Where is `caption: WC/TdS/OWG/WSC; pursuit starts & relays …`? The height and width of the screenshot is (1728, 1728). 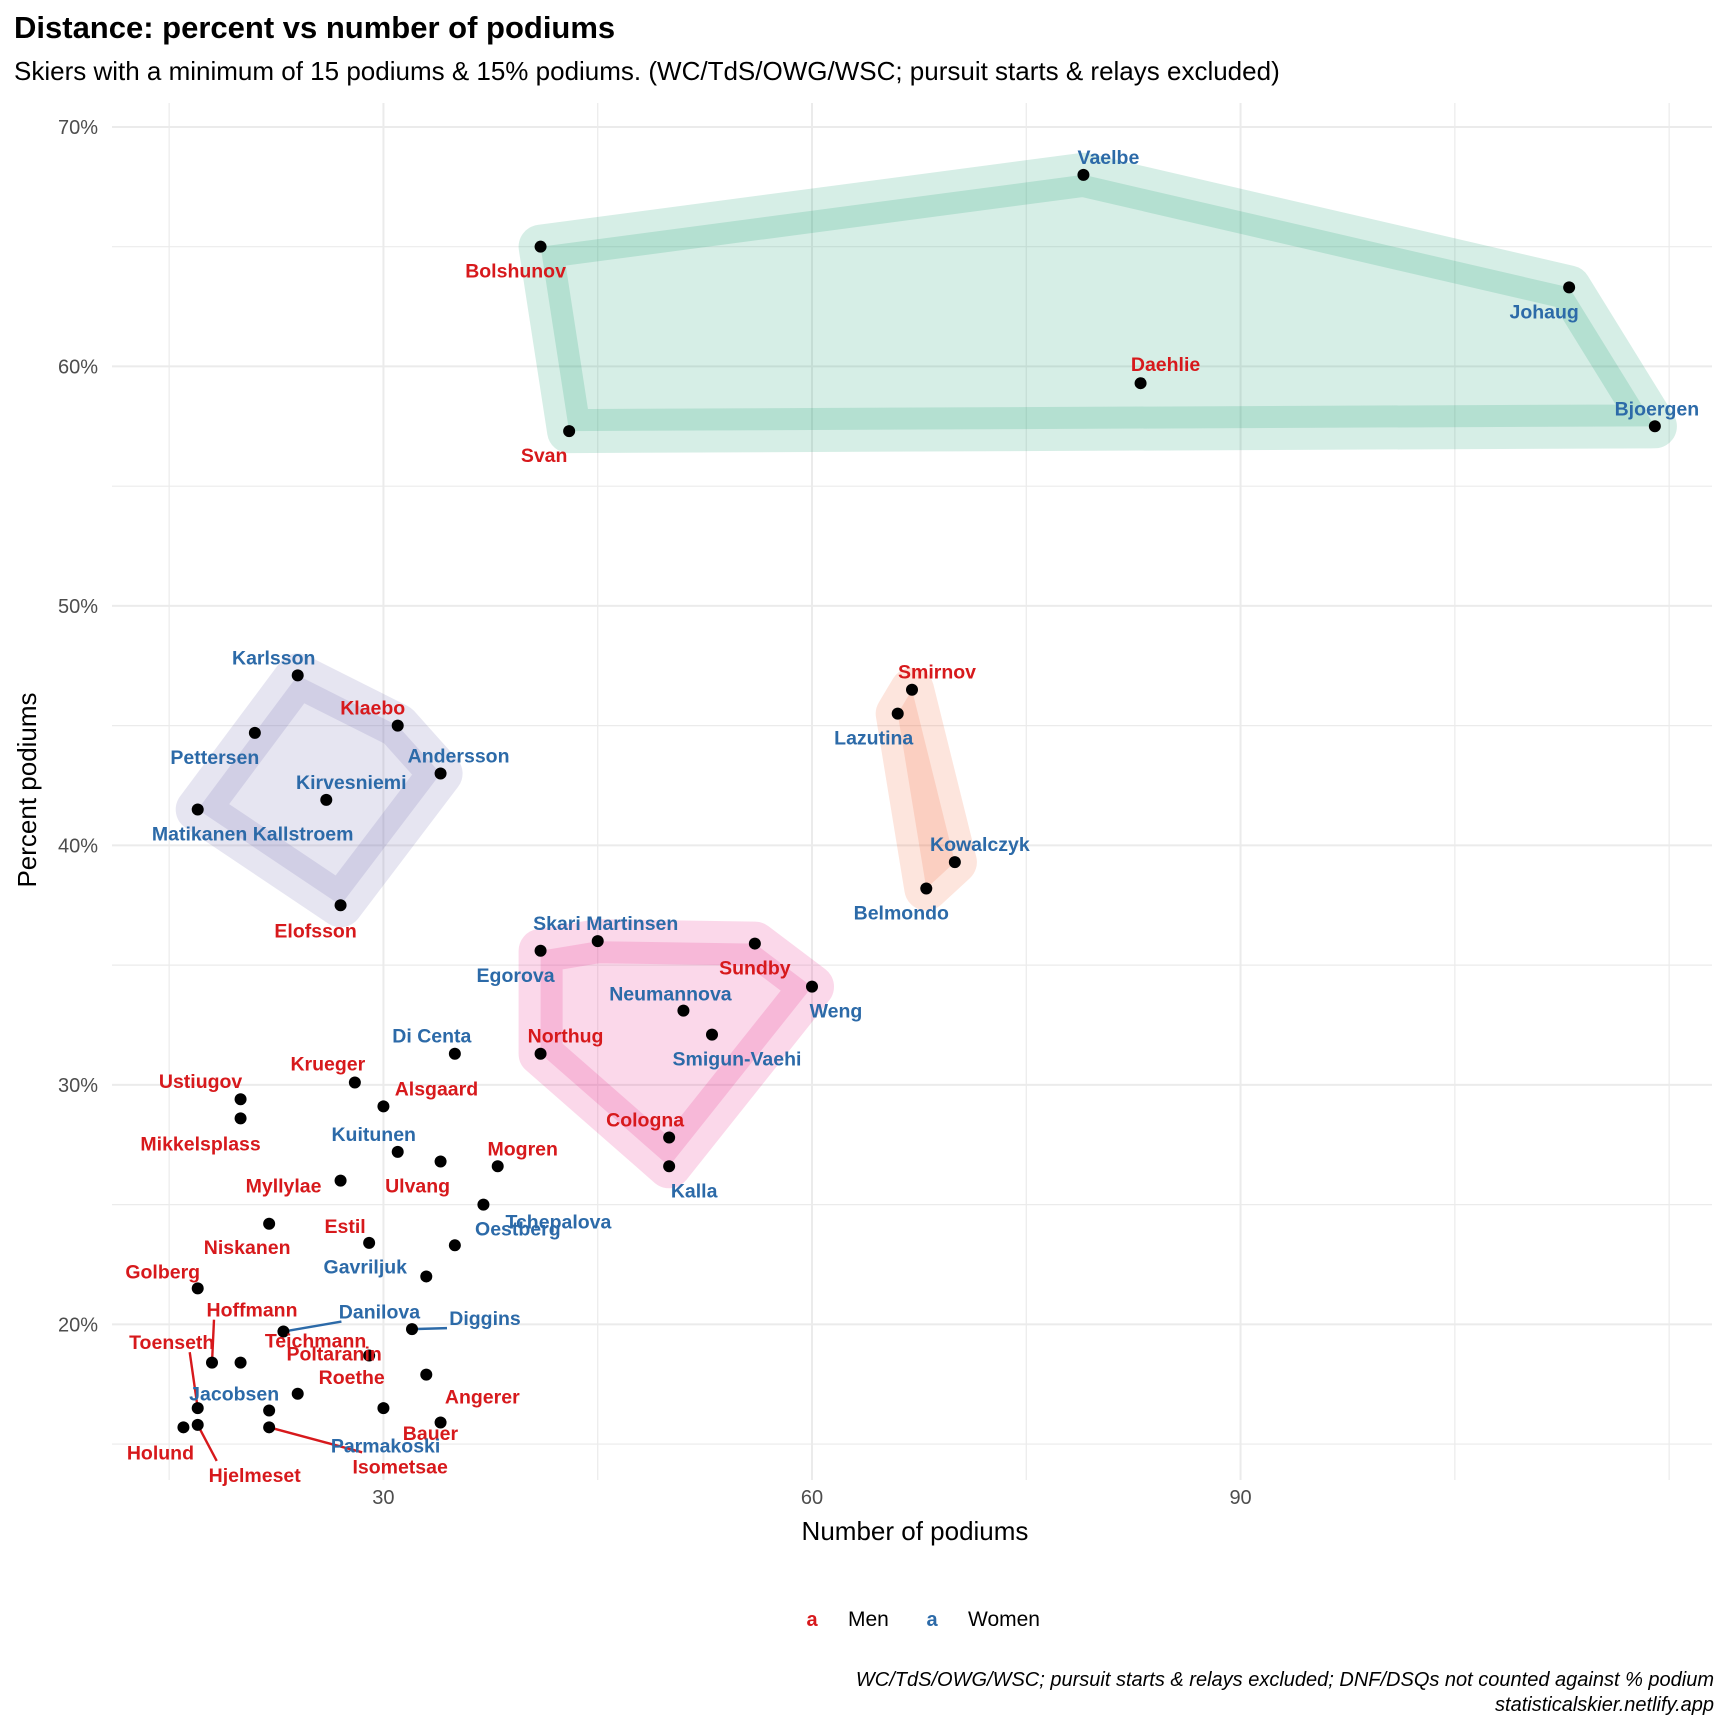
caption: WC/TdS/OWG/WSC; pursuit starts & relays … is located at coordinates (1285, 1693).